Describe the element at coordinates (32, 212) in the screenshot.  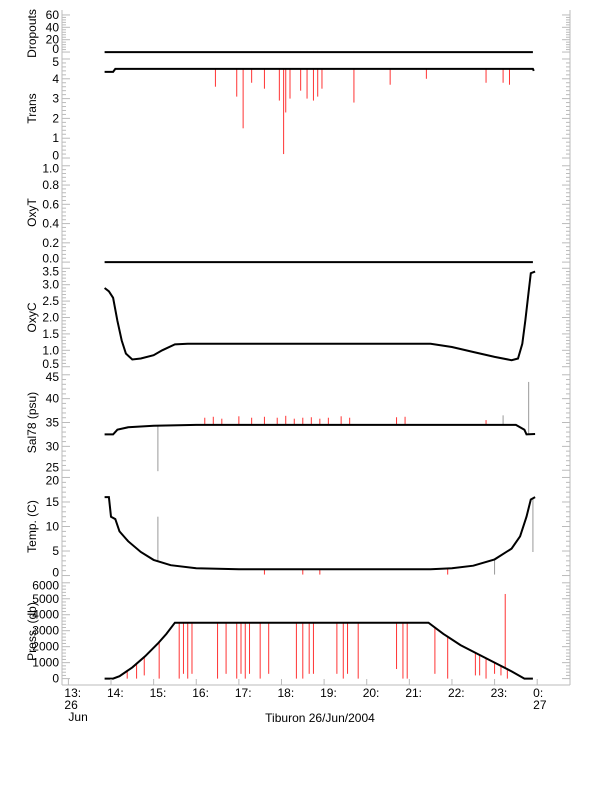
I see `y-axis-title: OxyT` at that location.